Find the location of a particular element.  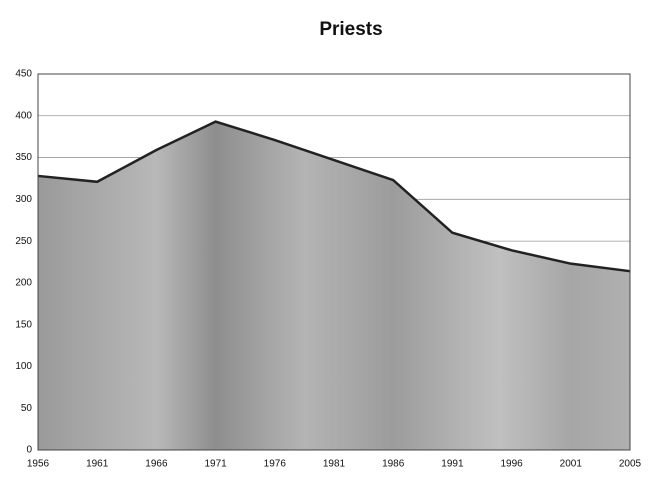

y-tick-label: 50 is located at coordinates (27, 408).